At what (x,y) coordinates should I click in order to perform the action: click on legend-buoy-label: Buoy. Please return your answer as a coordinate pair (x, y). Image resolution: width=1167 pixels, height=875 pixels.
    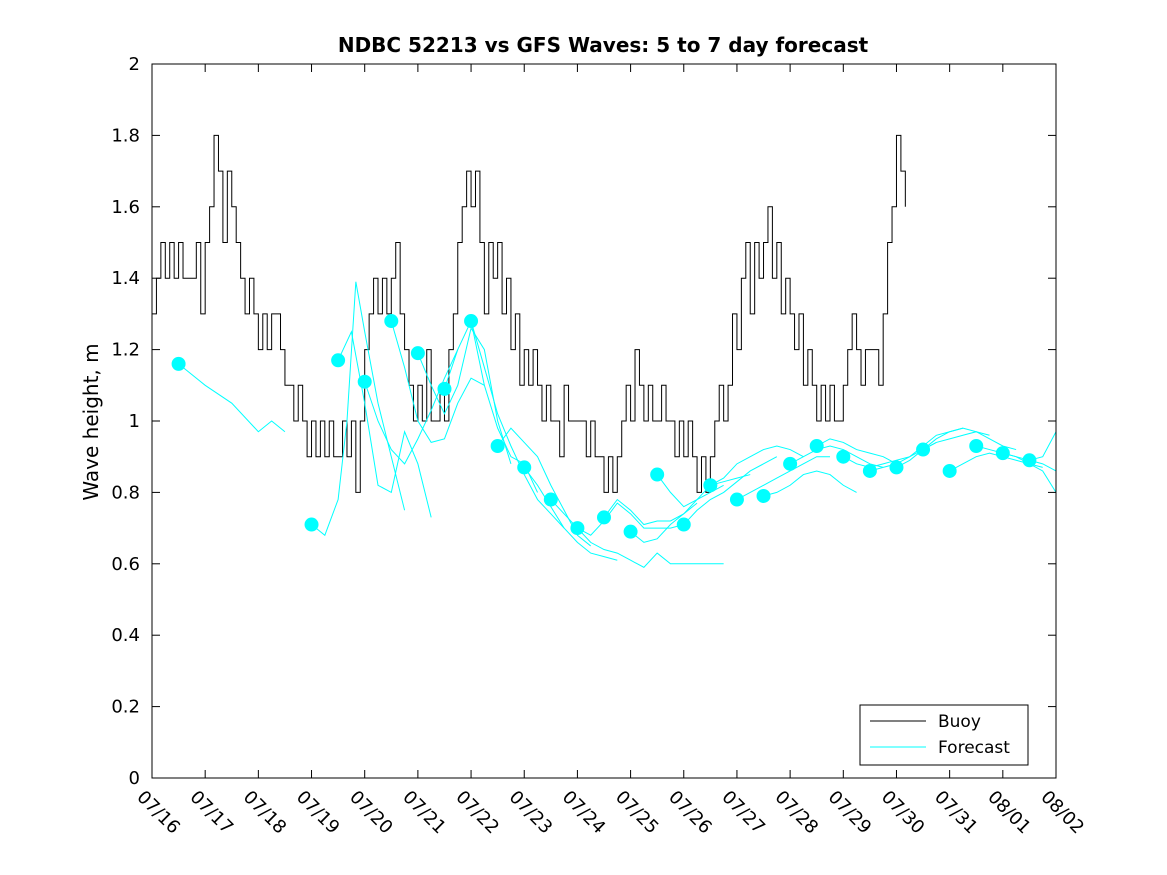
    Looking at the image, I should click on (959, 722).